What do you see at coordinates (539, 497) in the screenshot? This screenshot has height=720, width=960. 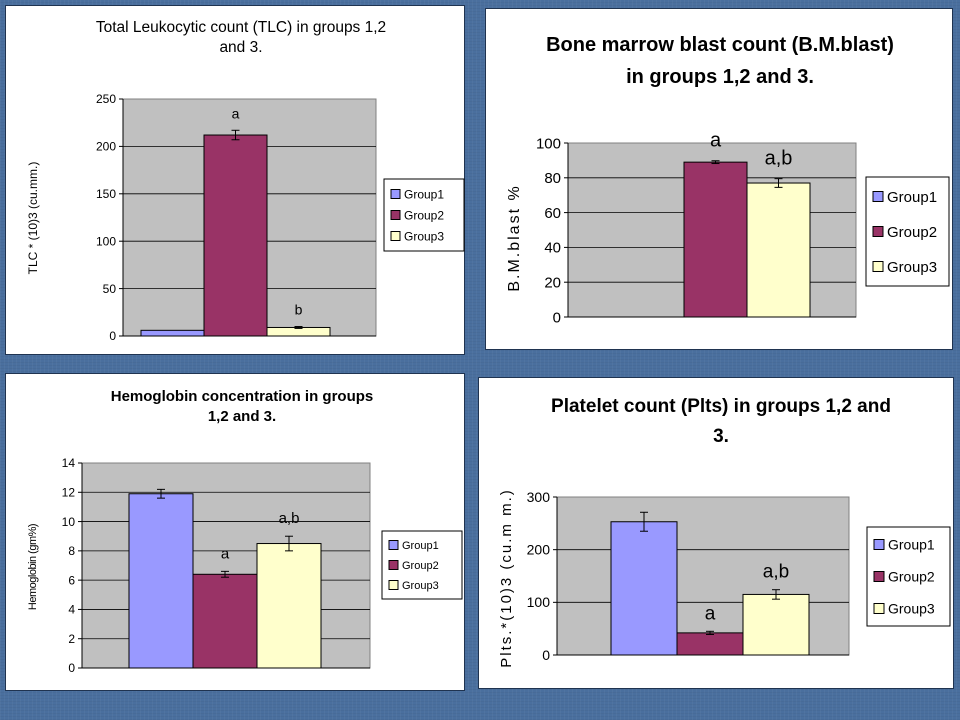 I see `y-tick-label: 300` at bounding box center [539, 497].